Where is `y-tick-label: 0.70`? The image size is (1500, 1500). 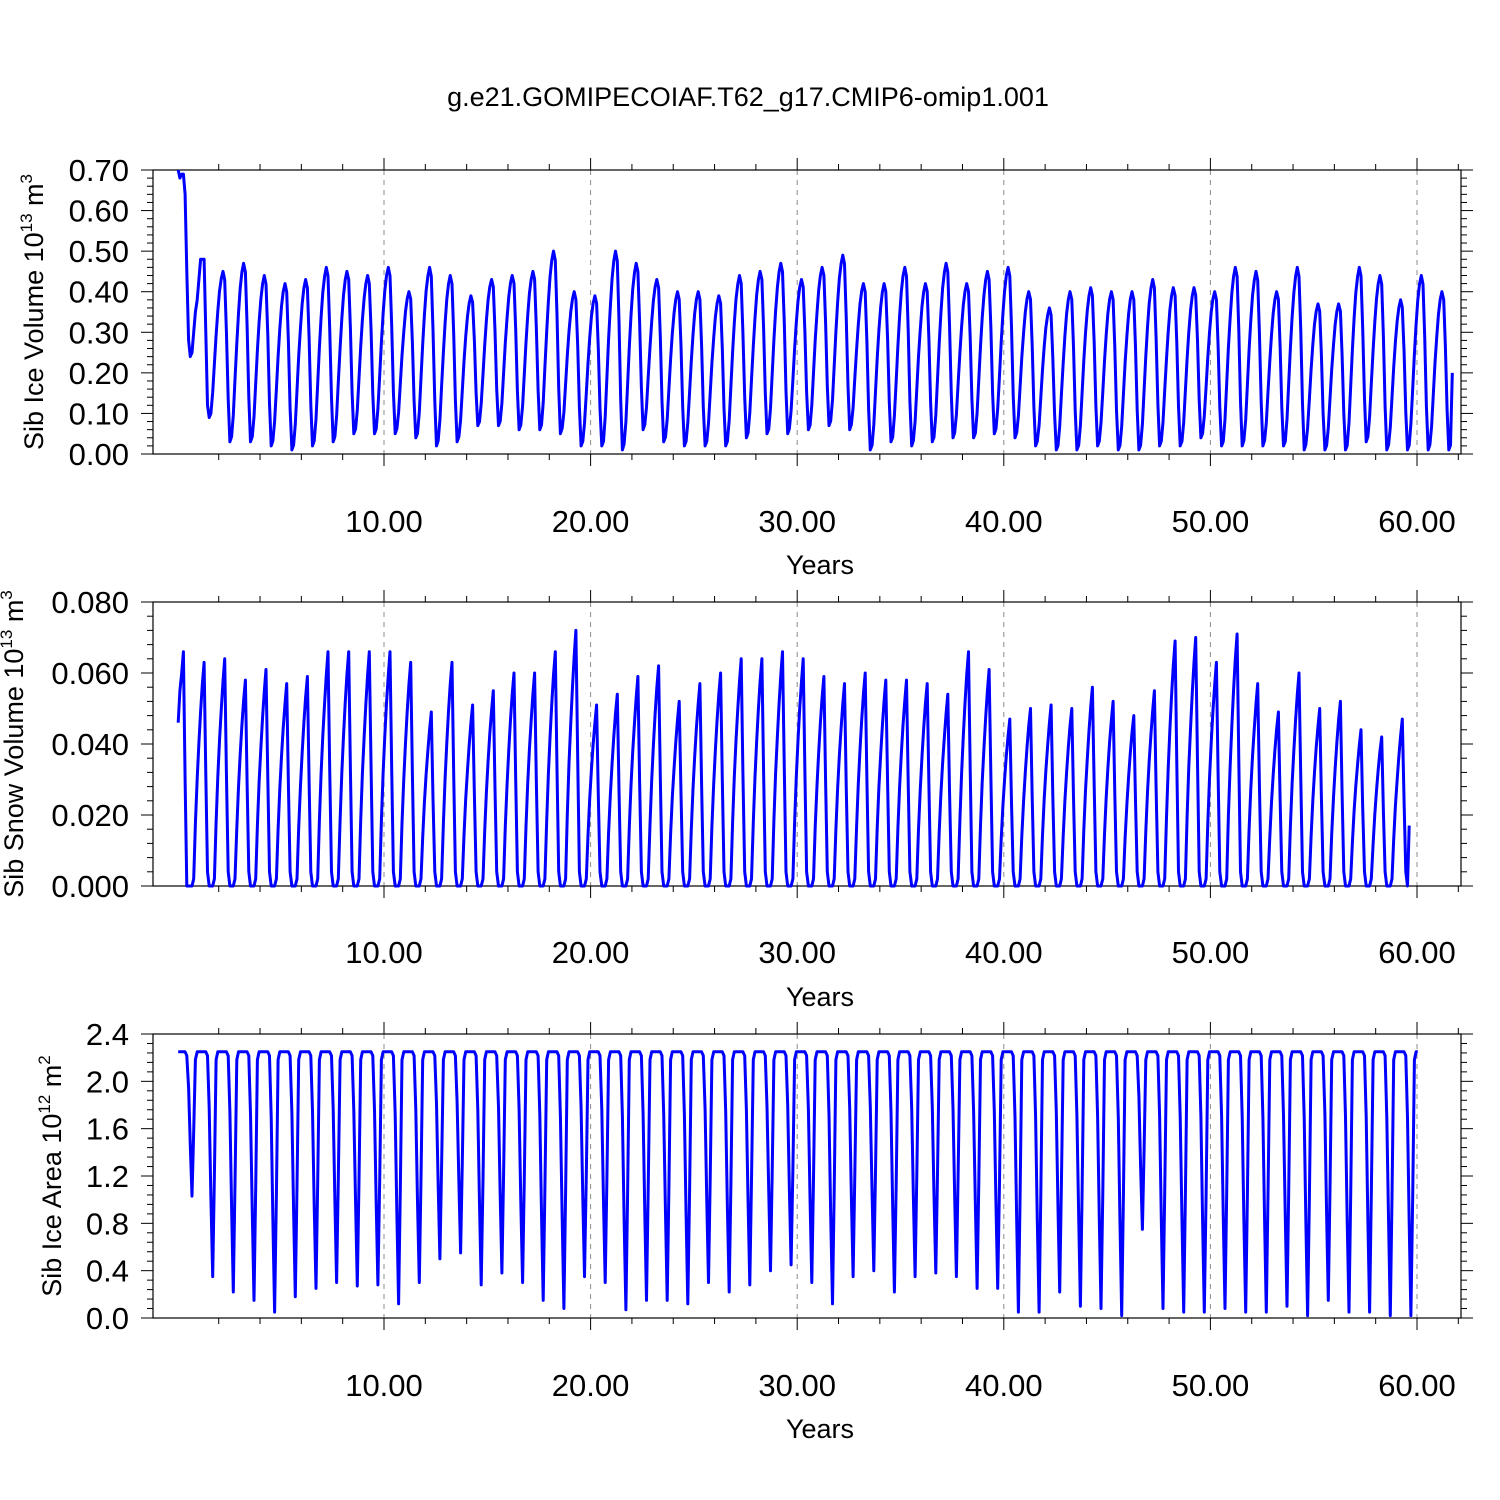
y-tick-label: 0.70 is located at coordinates (99, 170).